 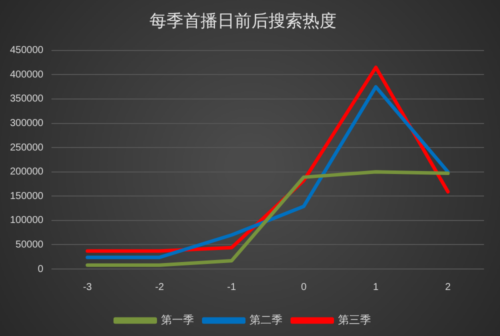 I want to click on chart-title: 每季首播日前后搜索热度, so click(x=243, y=22).